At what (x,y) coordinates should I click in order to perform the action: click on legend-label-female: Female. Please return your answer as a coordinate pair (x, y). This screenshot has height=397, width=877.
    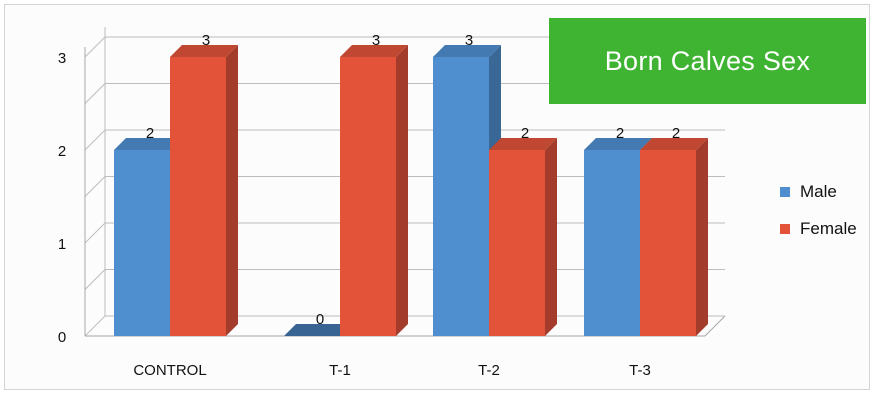
    Looking at the image, I should click on (828, 228).